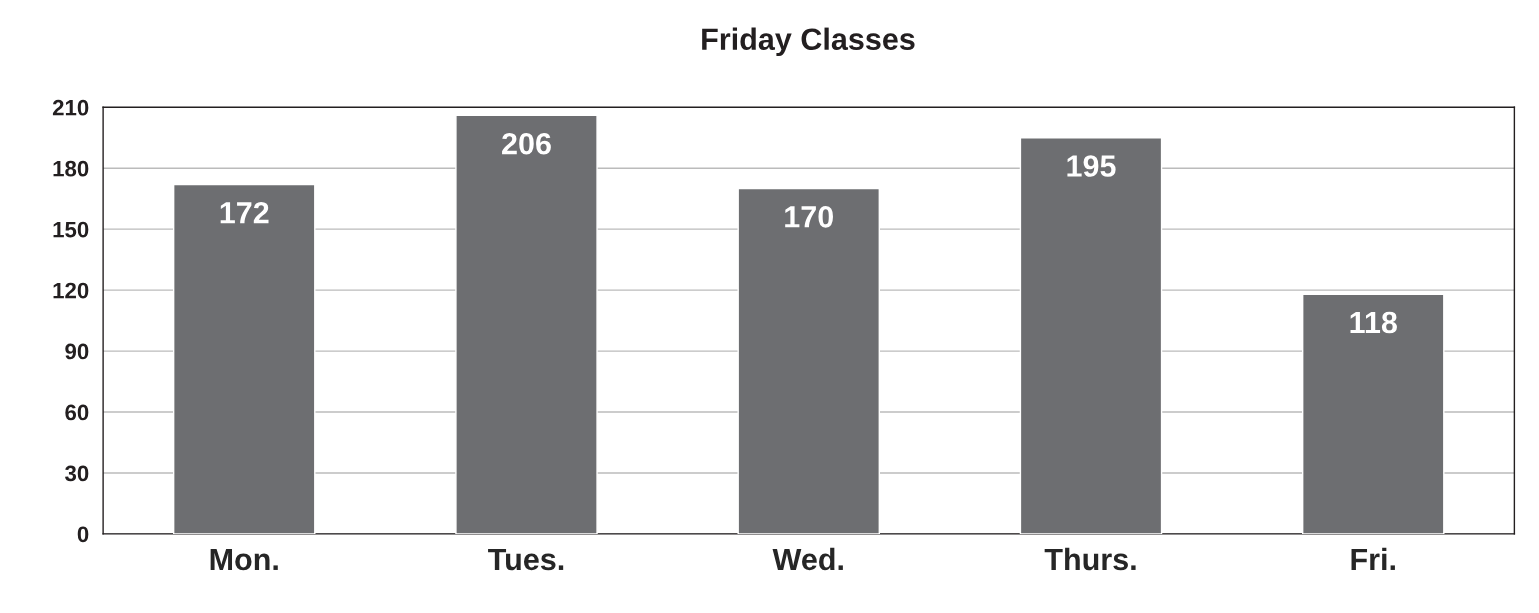 The image size is (1539, 613). I want to click on data-label: 195, so click(1091, 166).